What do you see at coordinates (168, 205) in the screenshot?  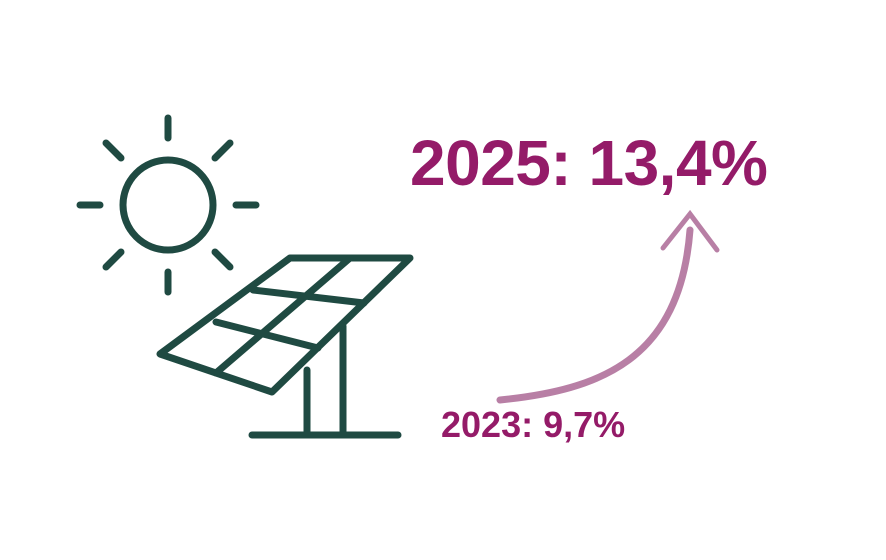 I see `sun-icon` at bounding box center [168, 205].